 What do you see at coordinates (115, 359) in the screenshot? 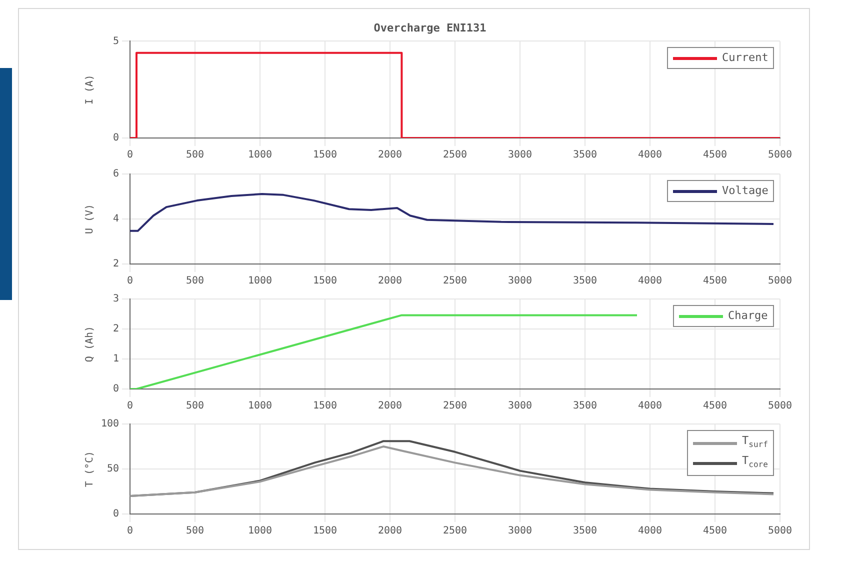
I see `y-tick-label: 1` at bounding box center [115, 359].